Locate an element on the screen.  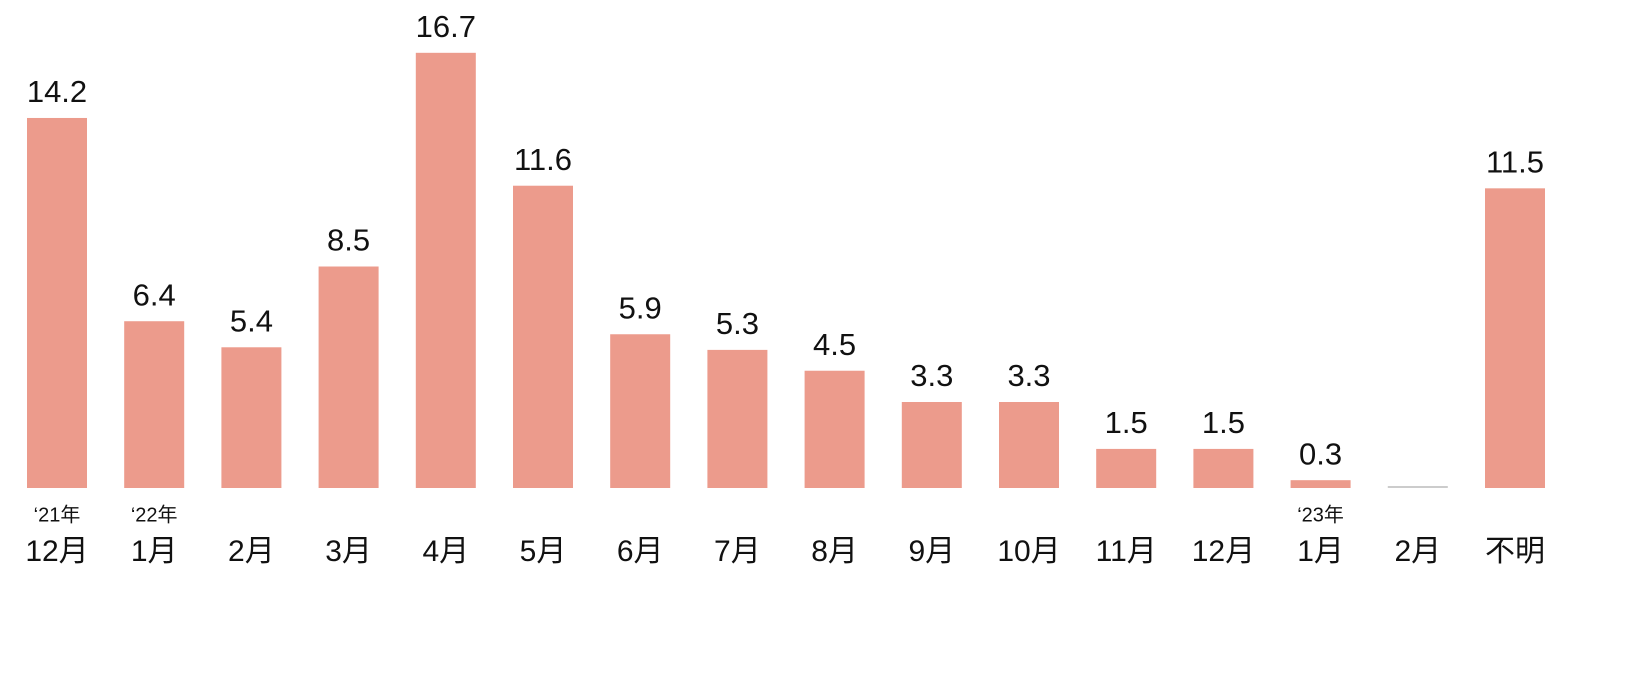
value-label: 8.5 is located at coordinates (348, 240).